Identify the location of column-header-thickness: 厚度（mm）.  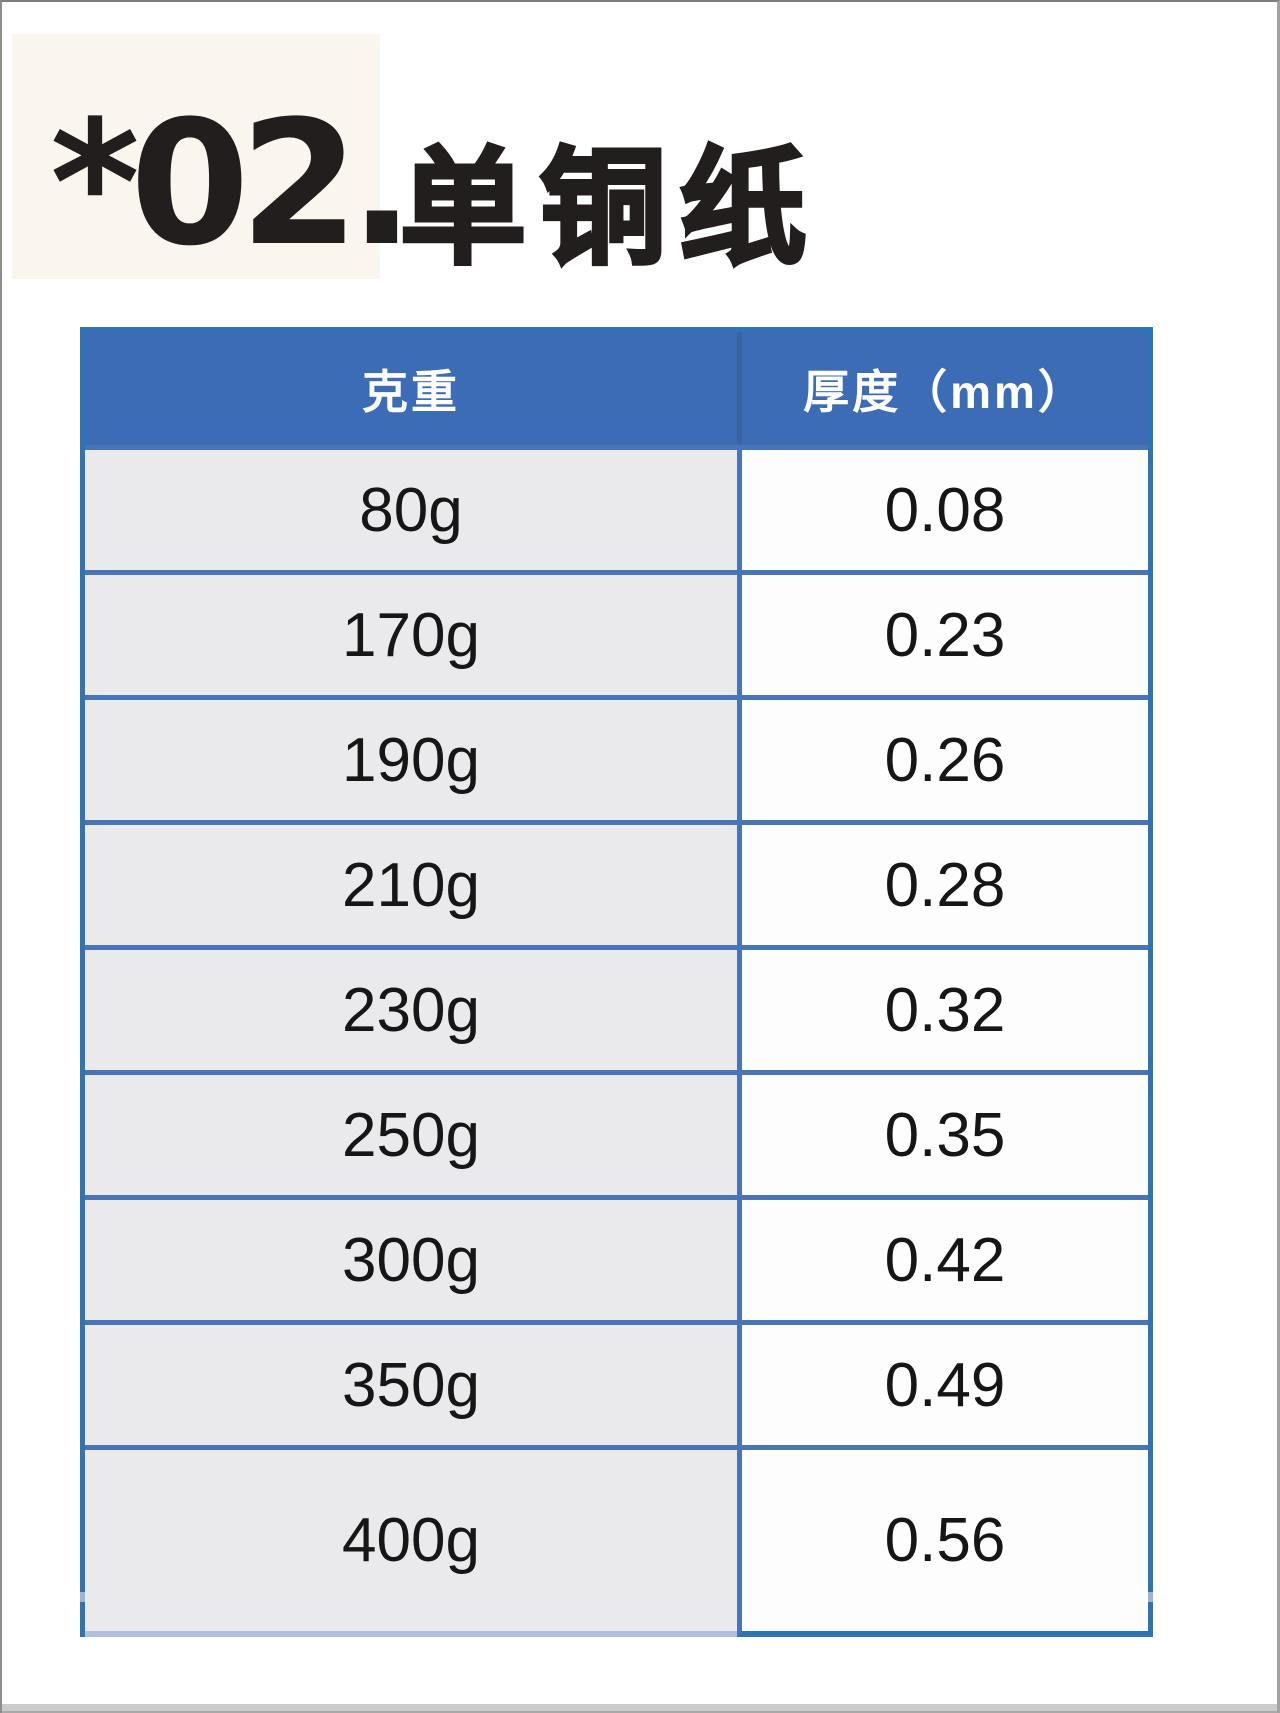
(942, 388).